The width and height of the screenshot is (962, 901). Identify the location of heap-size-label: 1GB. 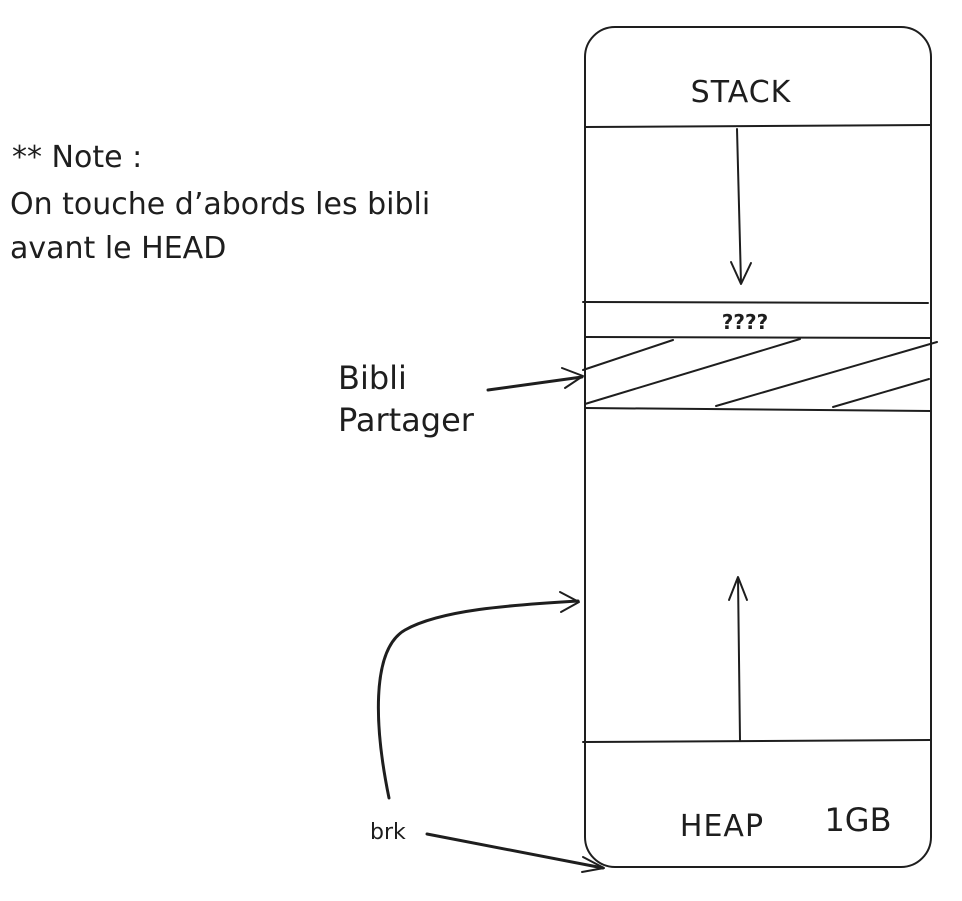
(857, 820).